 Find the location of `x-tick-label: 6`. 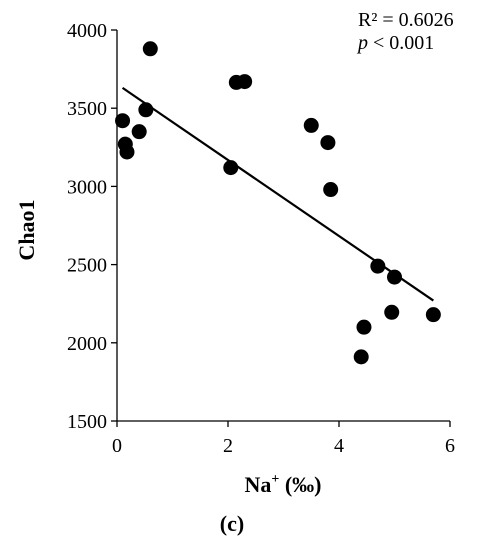

x-tick-label: 6 is located at coordinates (450, 446).